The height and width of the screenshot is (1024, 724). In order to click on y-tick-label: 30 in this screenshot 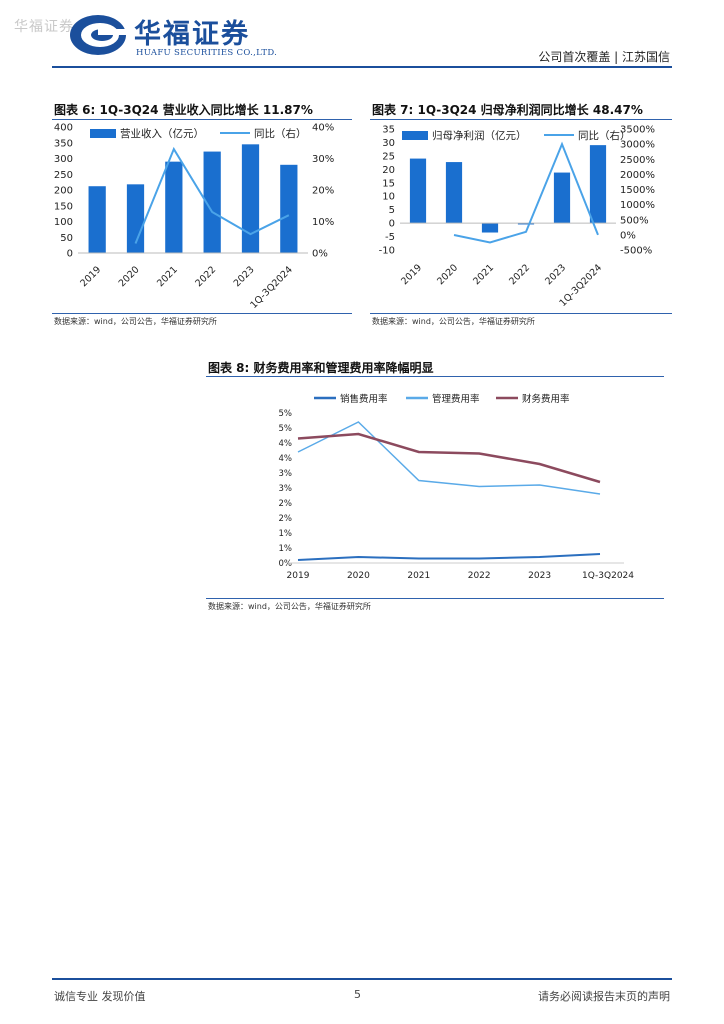, I will do `click(388, 143)`.